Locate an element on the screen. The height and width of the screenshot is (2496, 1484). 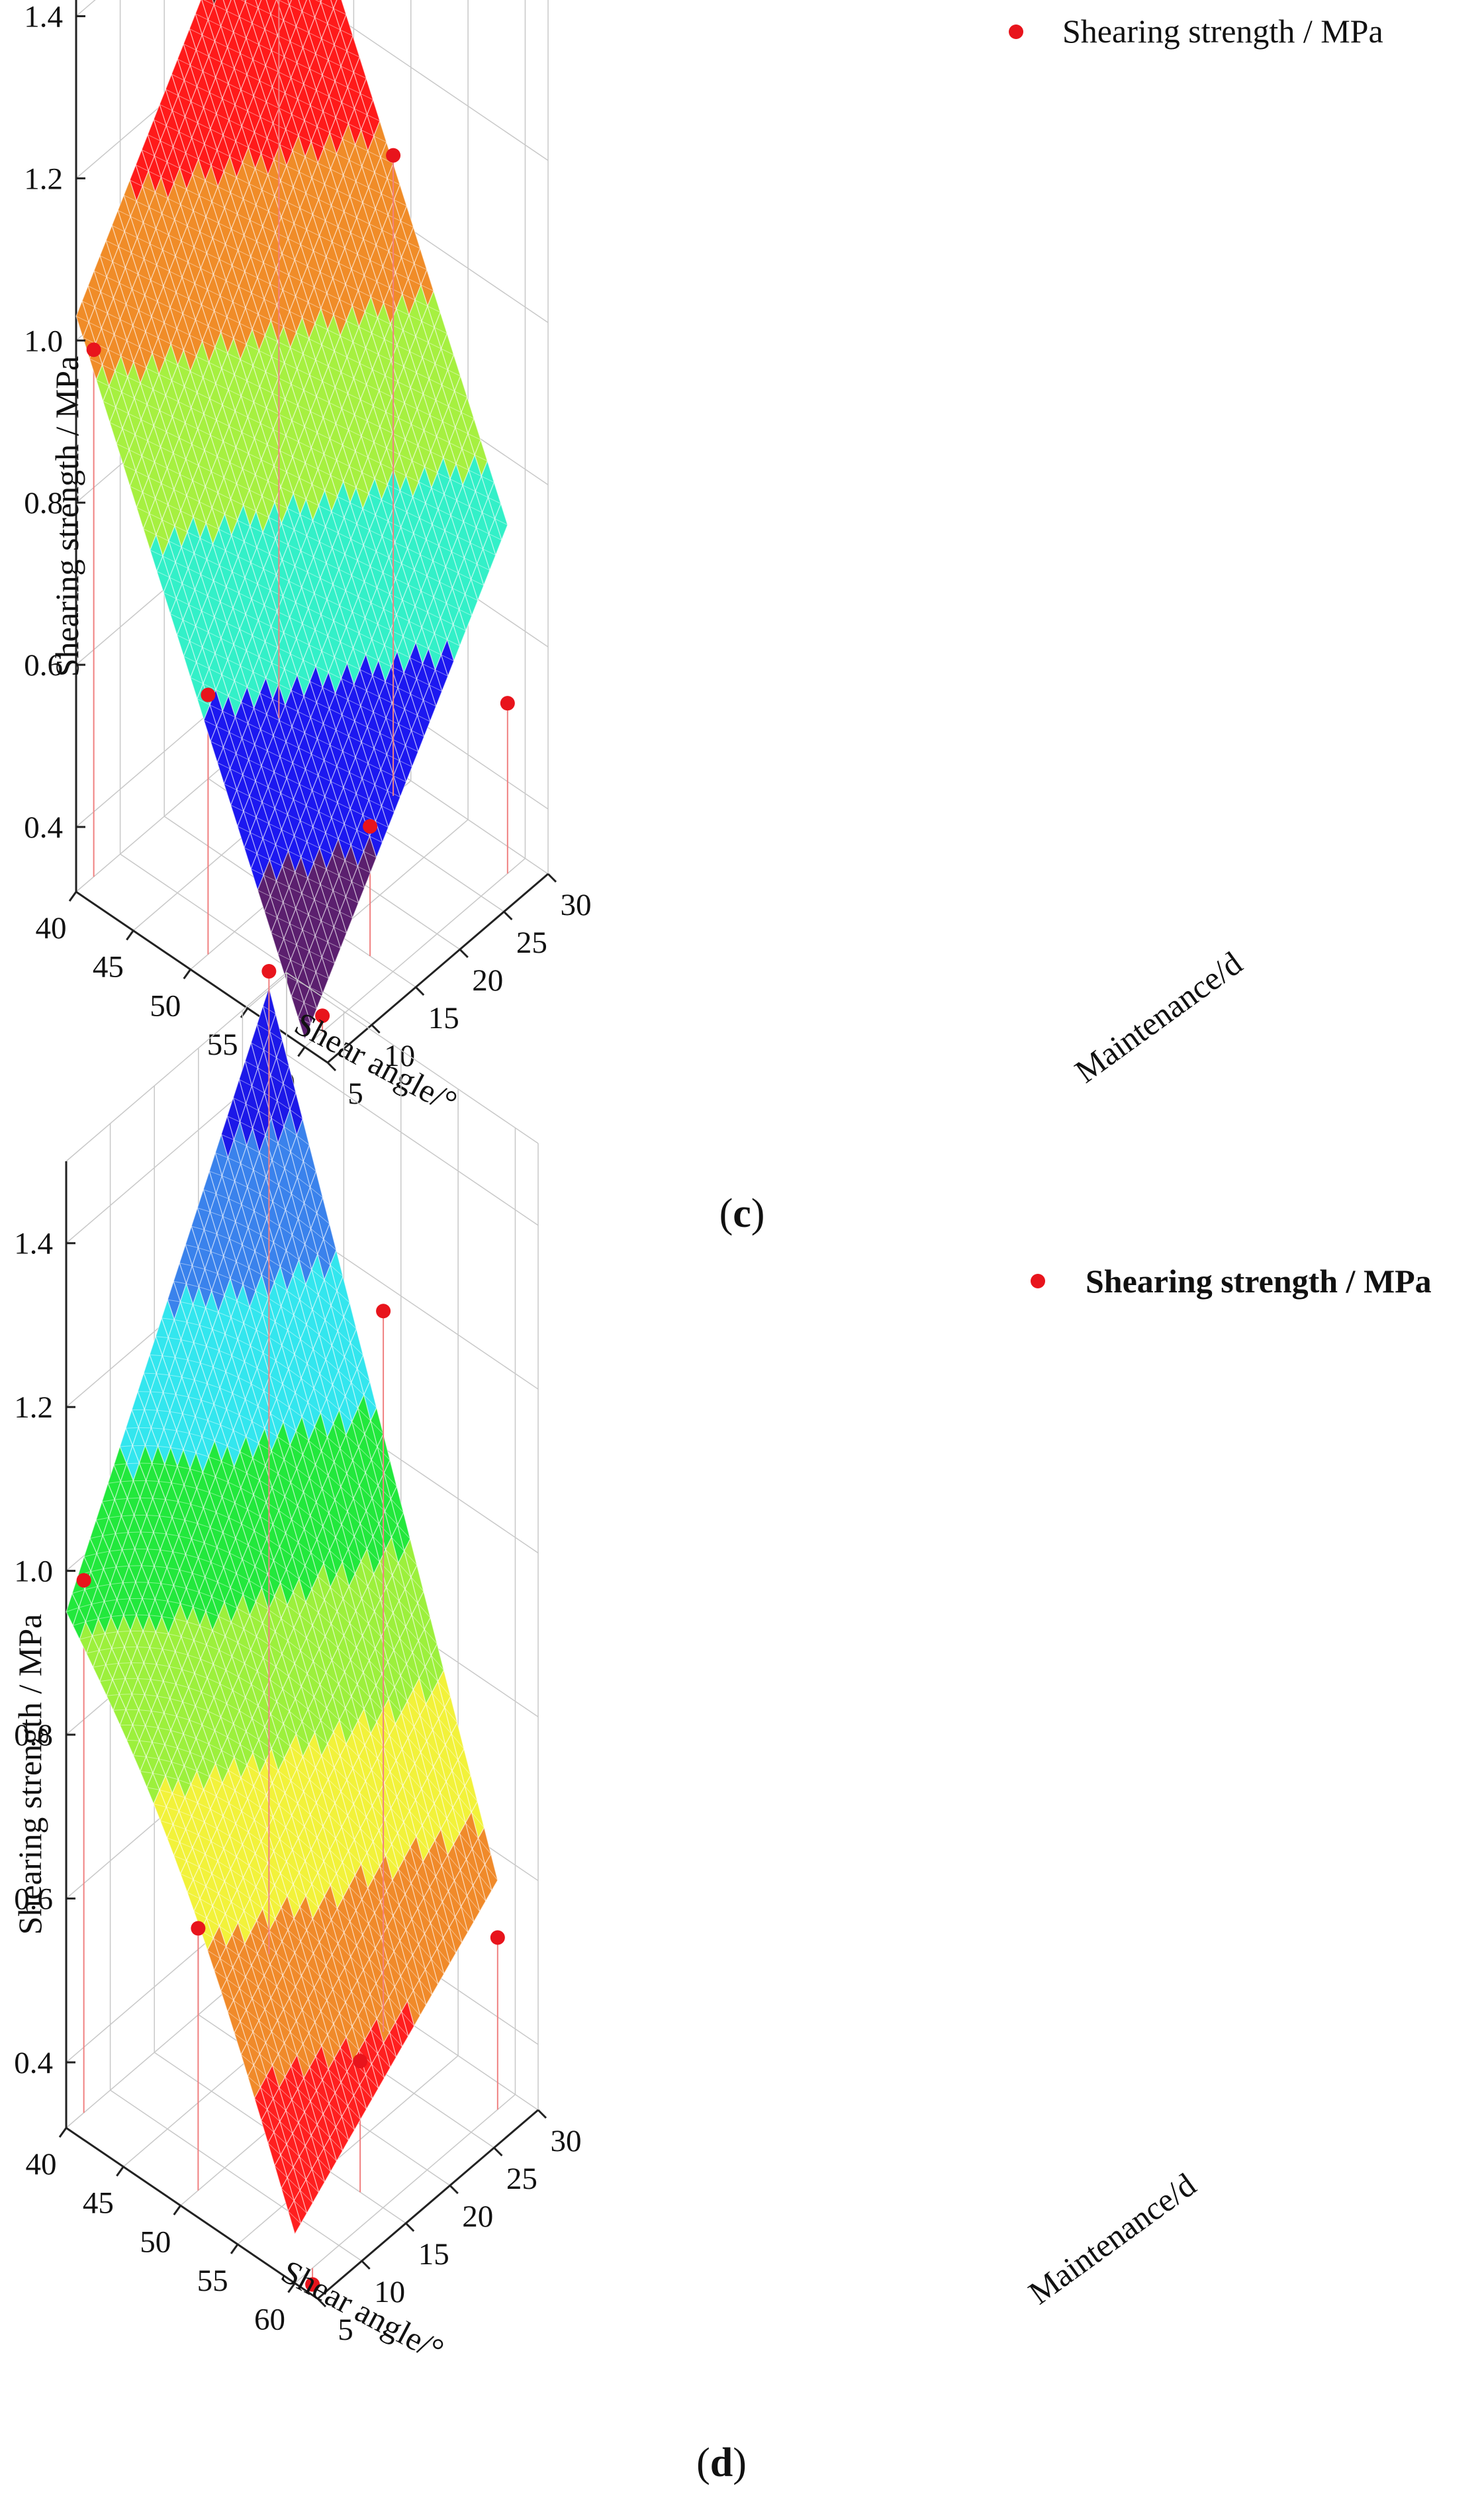
surface-cell is located at coordinates (294, 2217).